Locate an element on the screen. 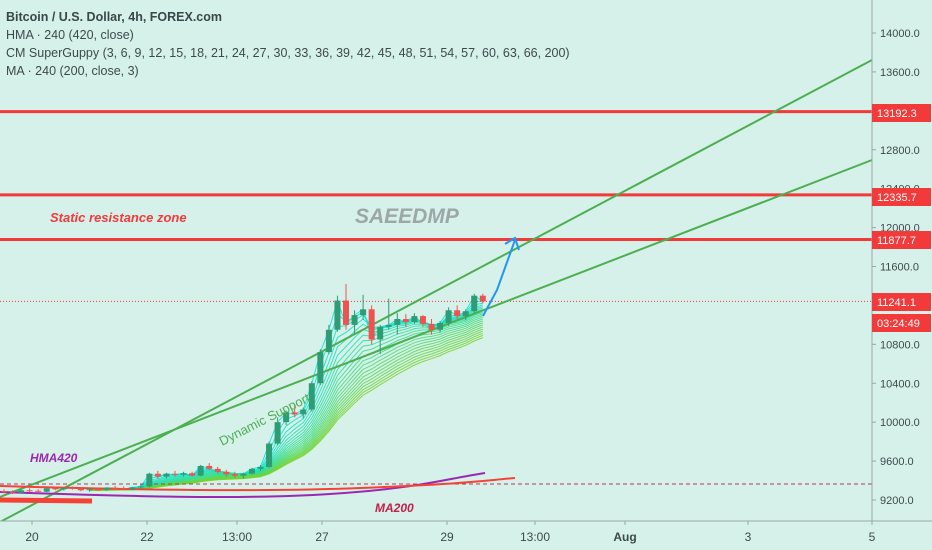  x-tick-label: 29 is located at coordinates (447, 537).